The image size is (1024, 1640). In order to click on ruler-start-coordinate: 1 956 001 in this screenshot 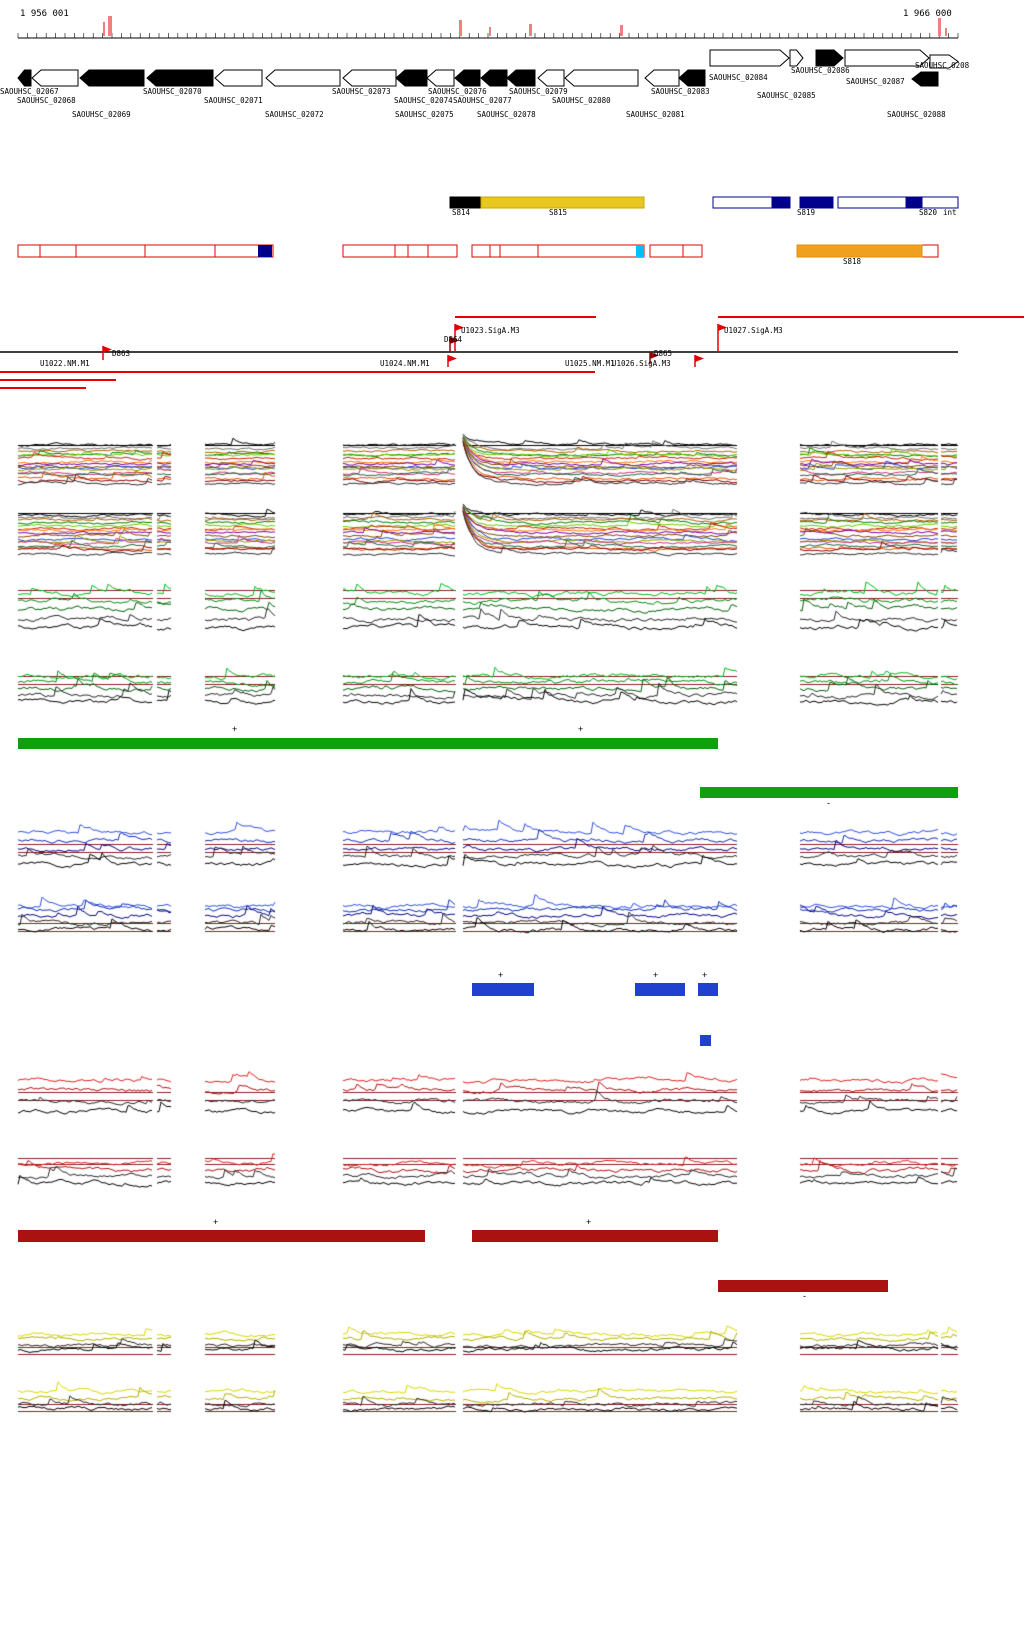, I will do `click(44, 14)`.